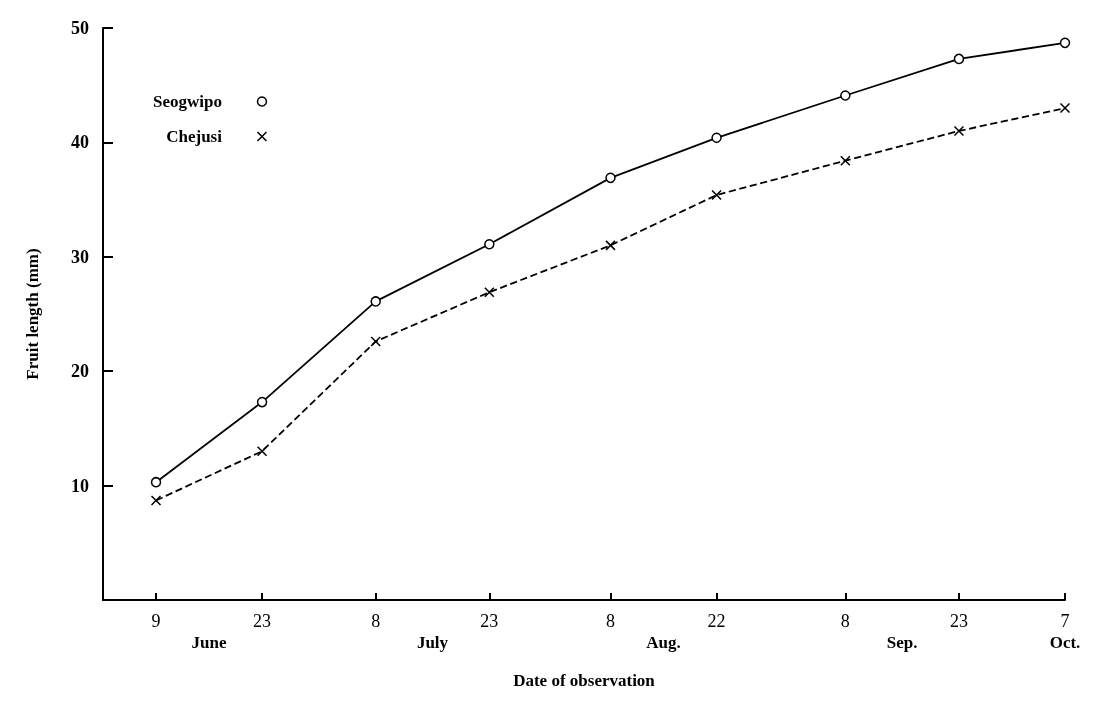  I want to click on text: Sep., so click(902, 642).